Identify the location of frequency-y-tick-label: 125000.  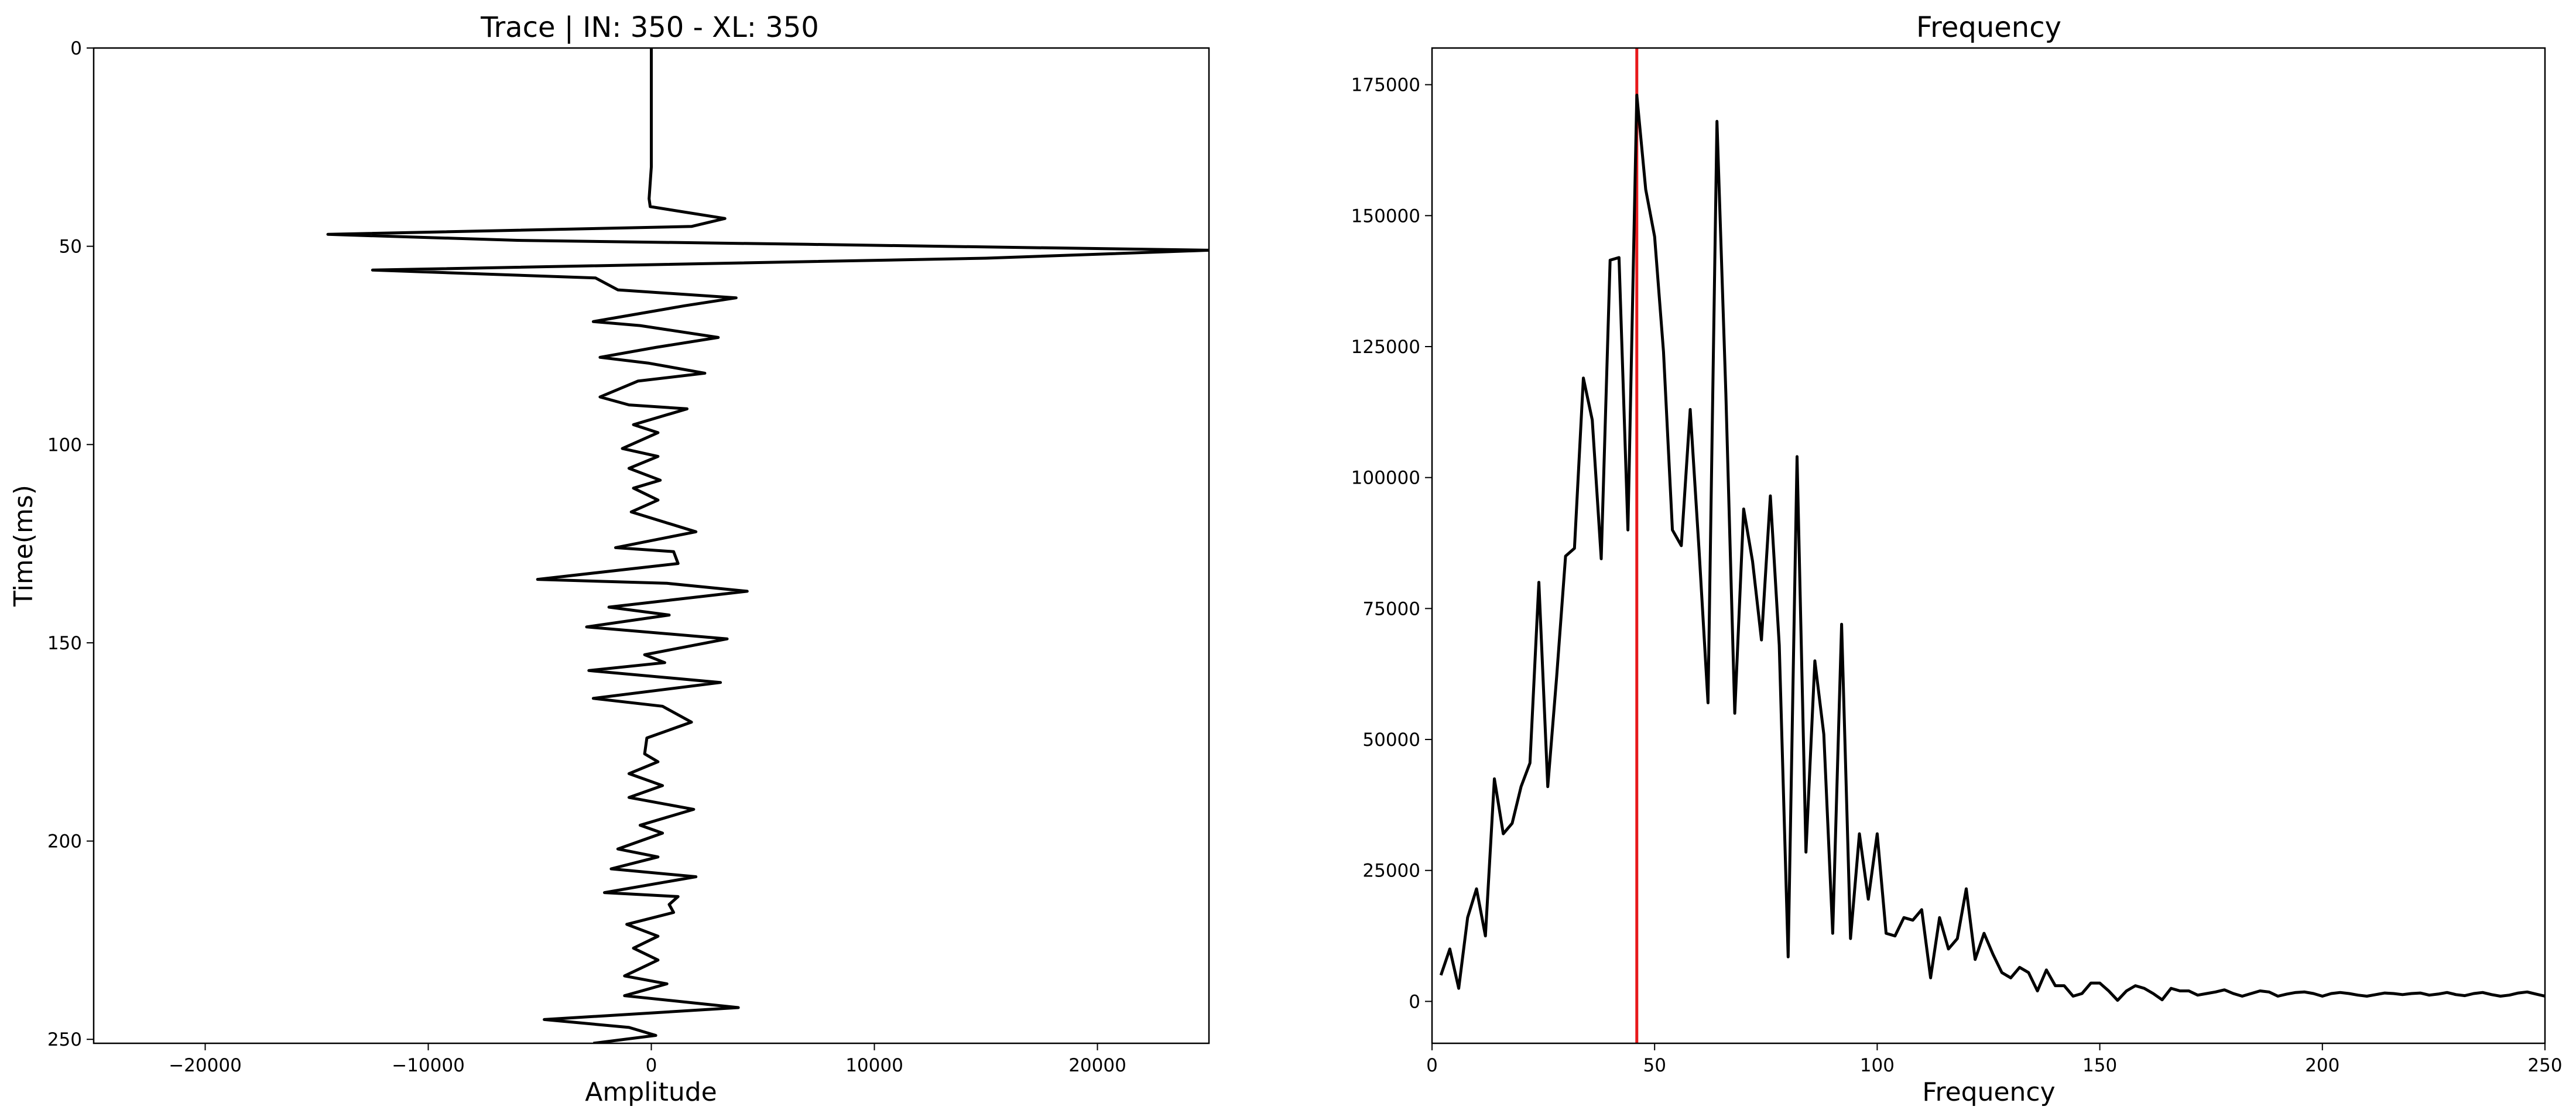
(1385, 347).